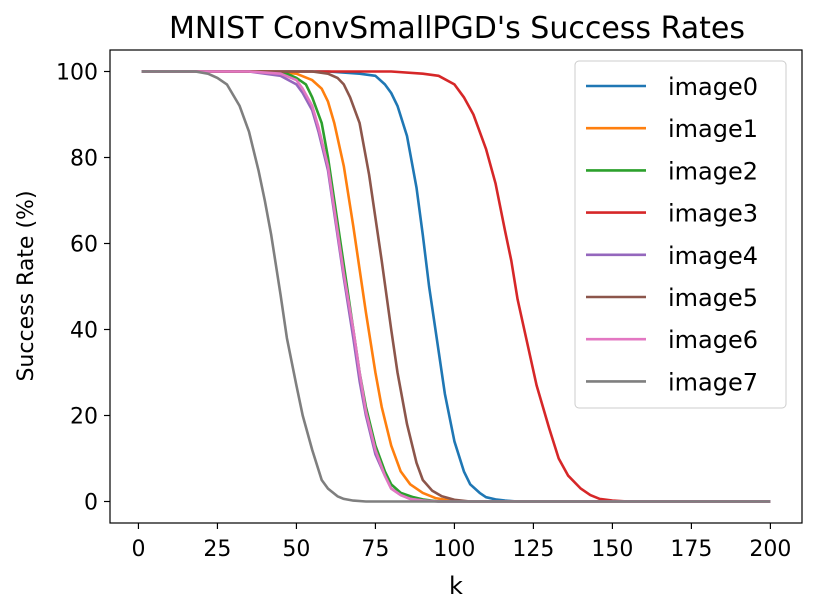  Describe the element at coordinates (612, 549) in the screenshot. I see `x-tick-label: 150` at that location.